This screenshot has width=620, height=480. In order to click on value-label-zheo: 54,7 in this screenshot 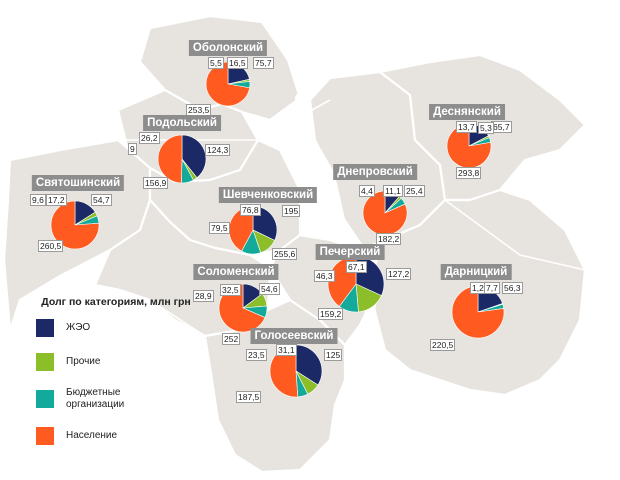, I will do `click(101, 200)`.